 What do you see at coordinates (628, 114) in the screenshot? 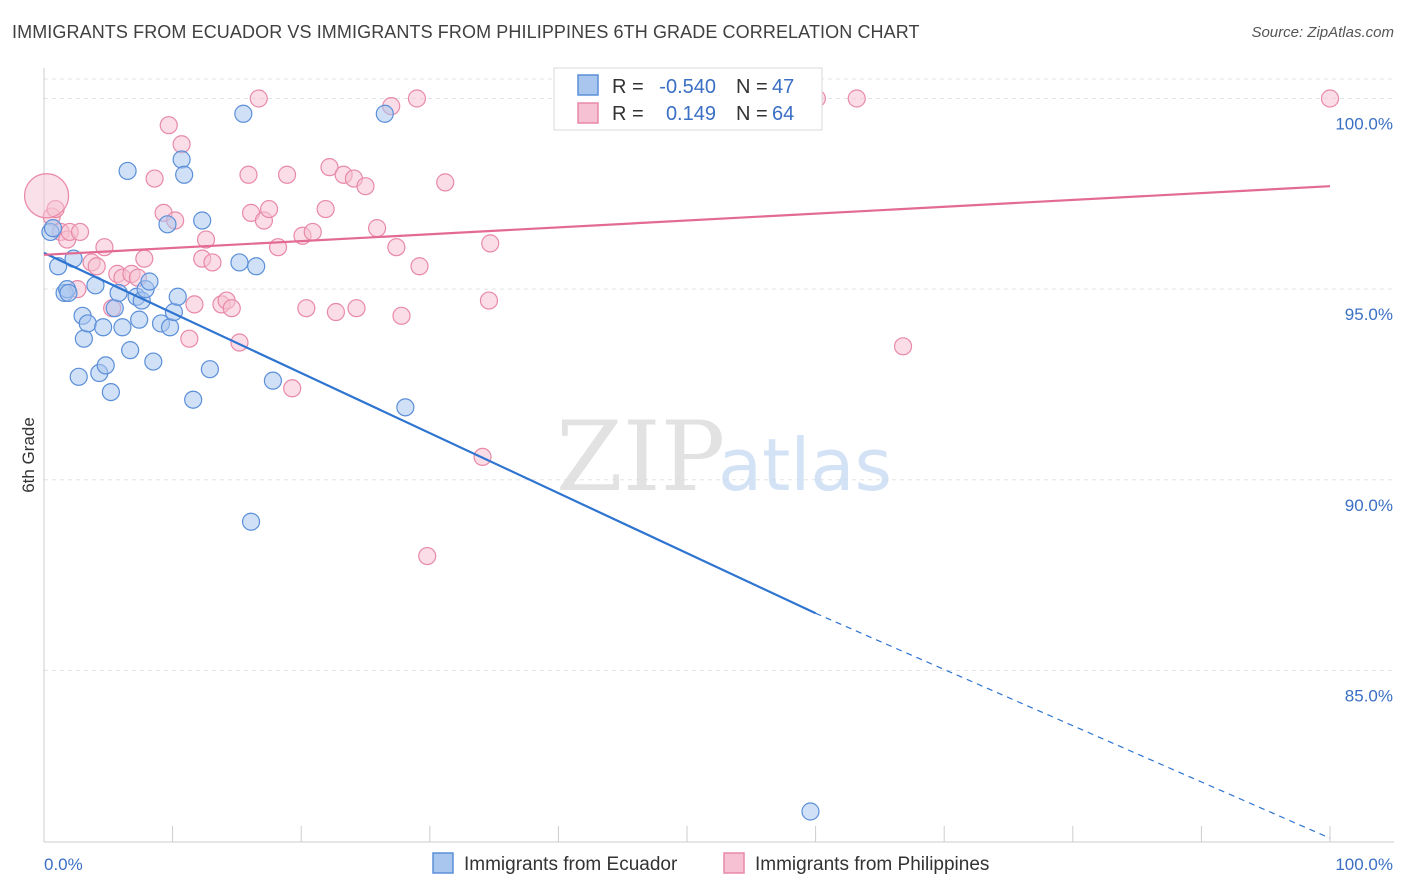
I see `legend-r-label-2: R =` at bounding box center [628, 114].